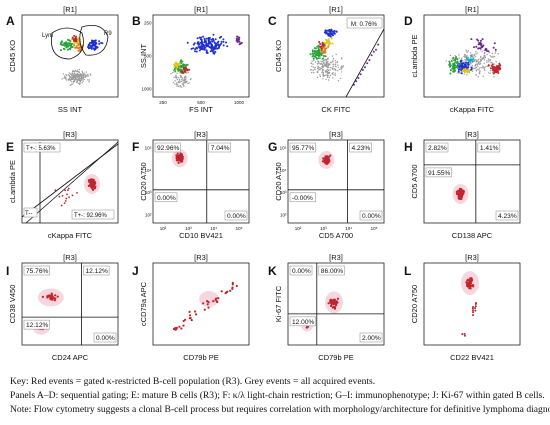  Describe the element at coordinates (236, 216) in the screenshot. I see `quadrant-percentage: 0.00%` at that location.